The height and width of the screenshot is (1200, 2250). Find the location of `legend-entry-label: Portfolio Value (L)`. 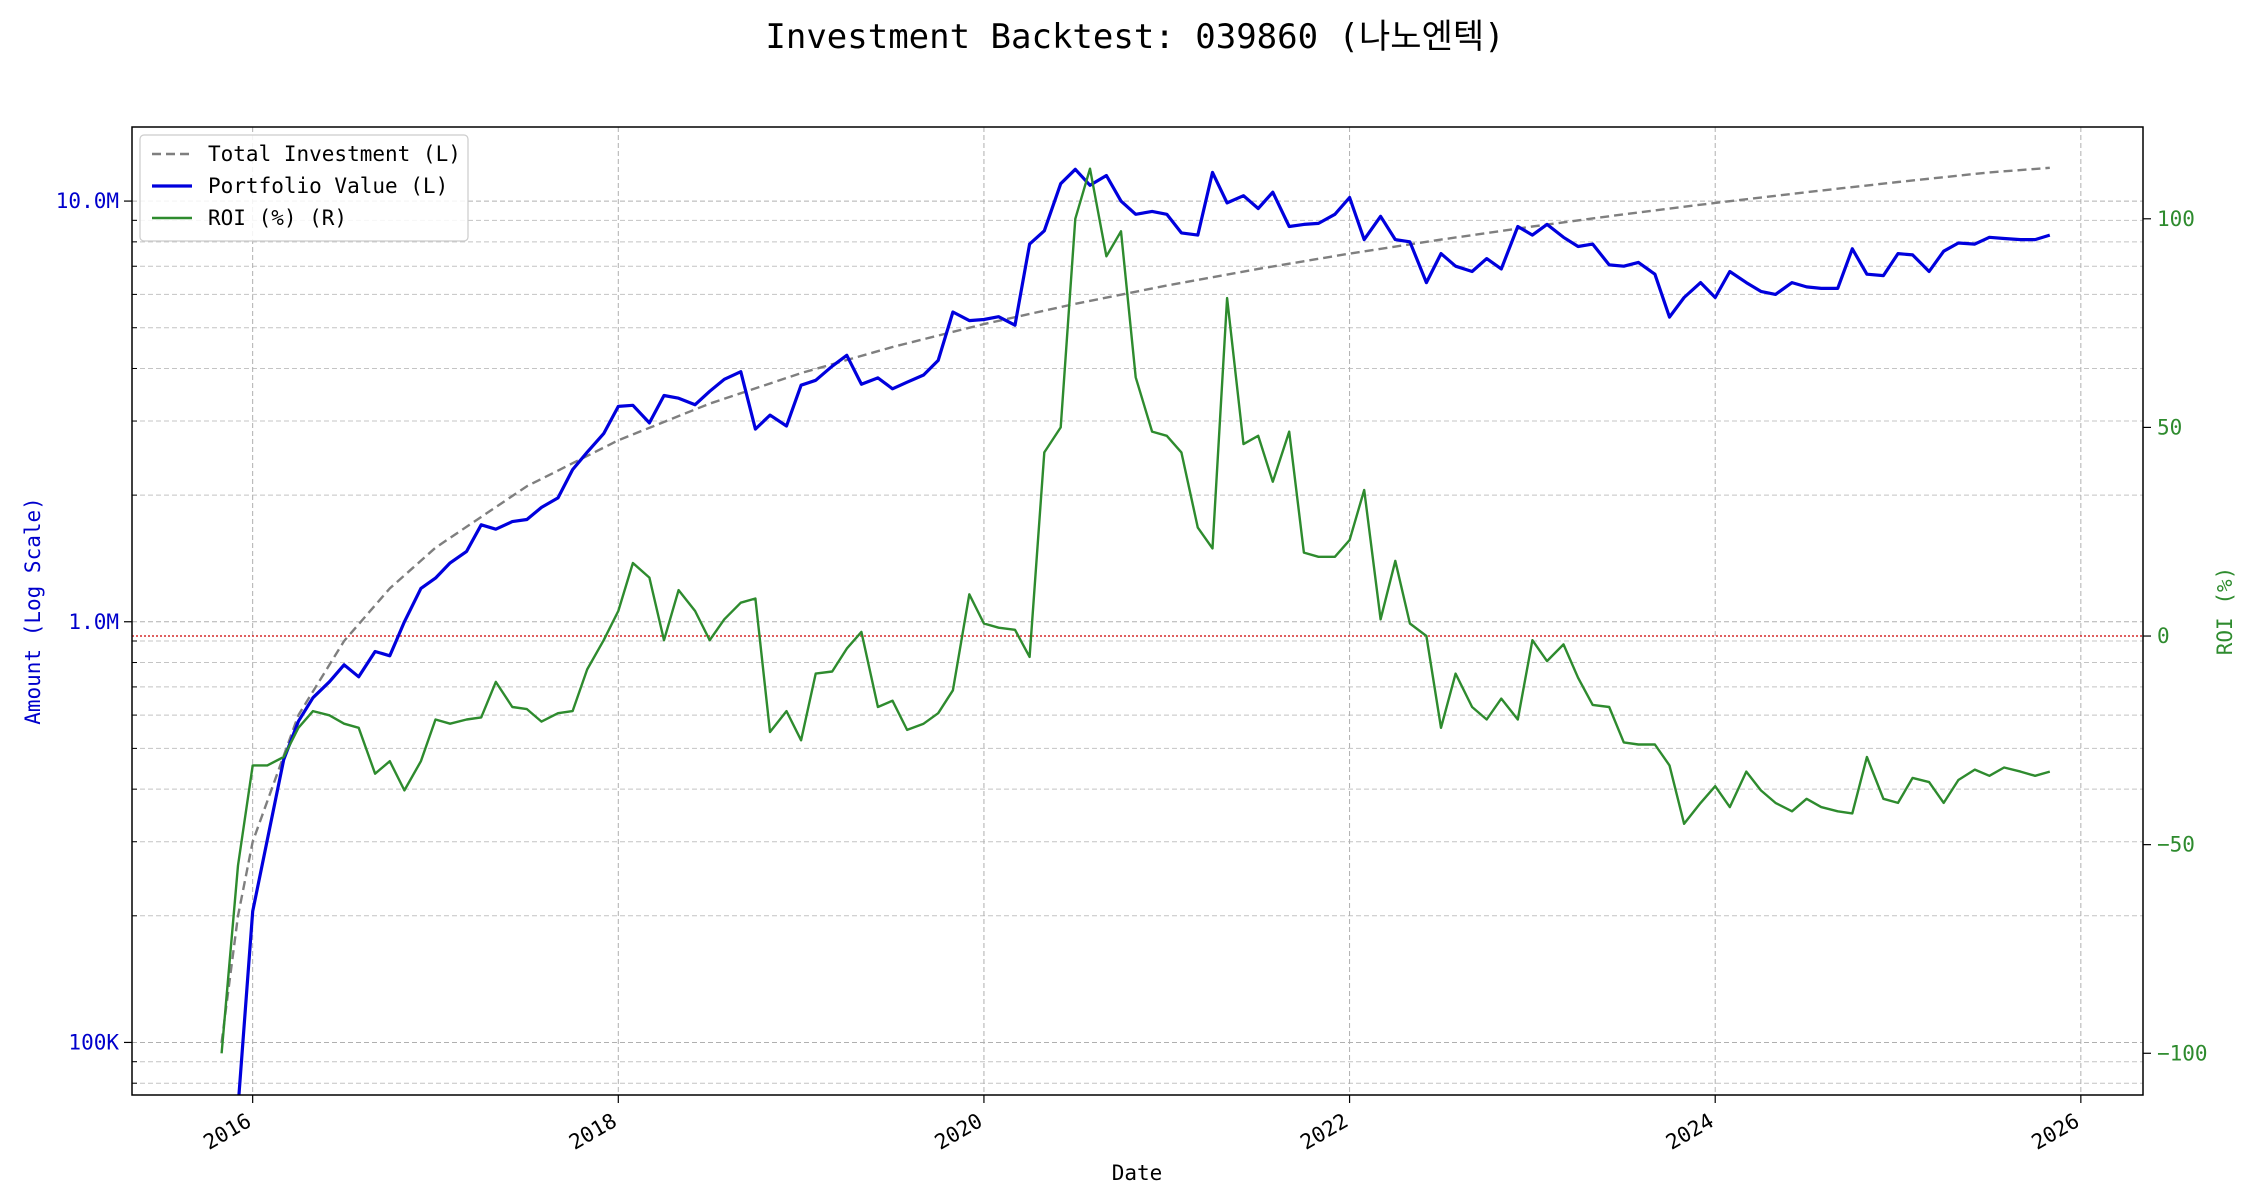

legend-entry-label: Portfolio Value (L) is located at coordinates (328, 186).